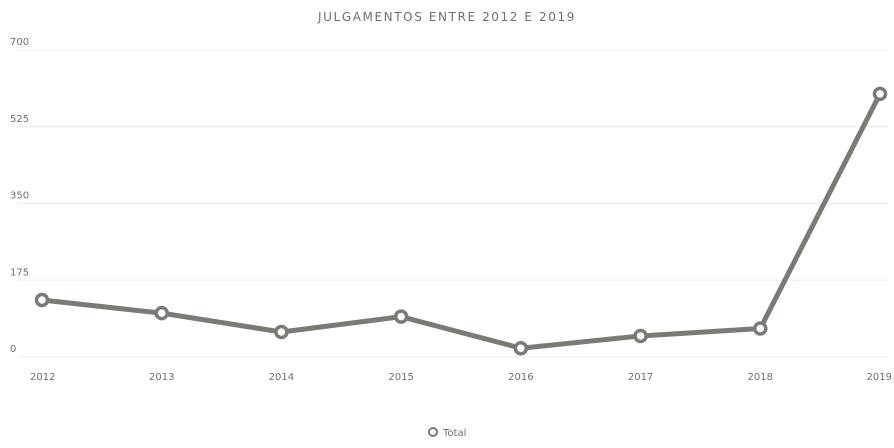 Image resolution: width=894 pixels, height=448 pixels. What do you see at coordinates (19, 196) in the screenshot?
I see `y-tick-label: 350` at bounding box center [19, 196].